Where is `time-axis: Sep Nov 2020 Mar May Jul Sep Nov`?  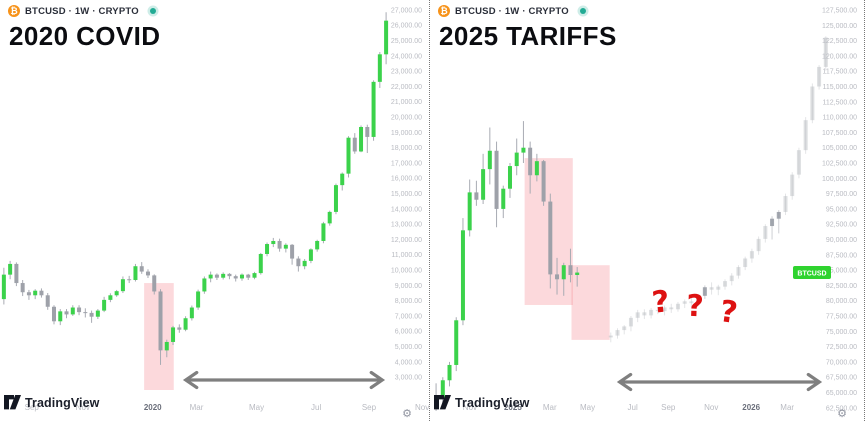
time-axis: Sep Nov 2020 Mar May Jul Sep Nov is located at coordinates (227, 407).